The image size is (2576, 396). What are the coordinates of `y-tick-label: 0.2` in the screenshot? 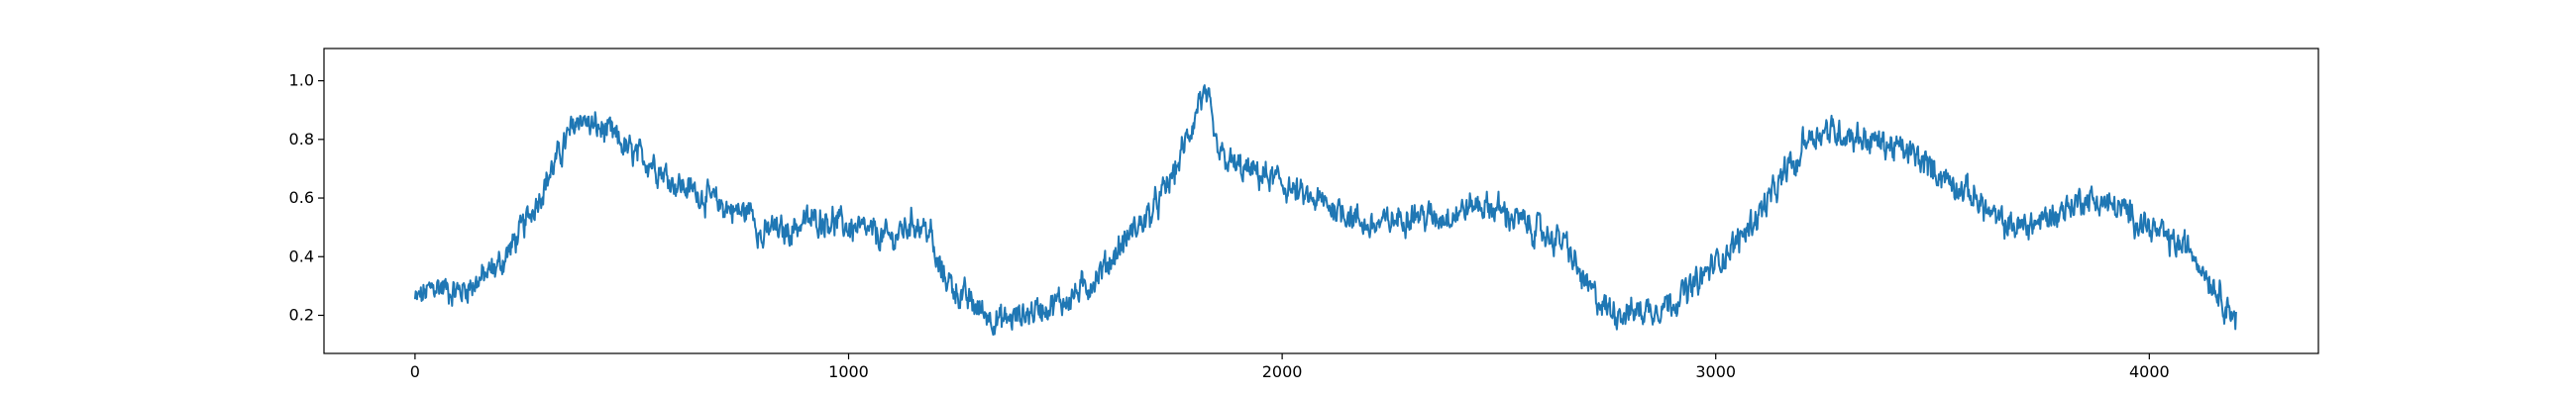 It's located at (301, 315).